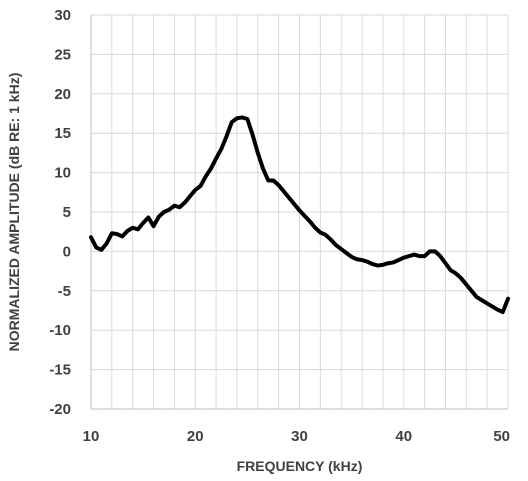 This screenshot has width=528, height=481. I want to click on x-tick-label: 30, so click(299, 436).